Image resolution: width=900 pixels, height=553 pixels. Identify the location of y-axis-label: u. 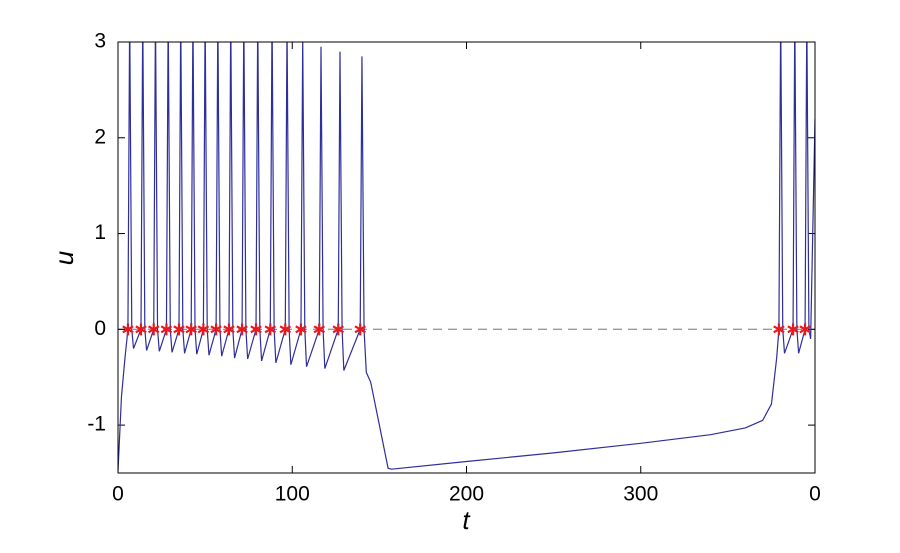
(64, 258).